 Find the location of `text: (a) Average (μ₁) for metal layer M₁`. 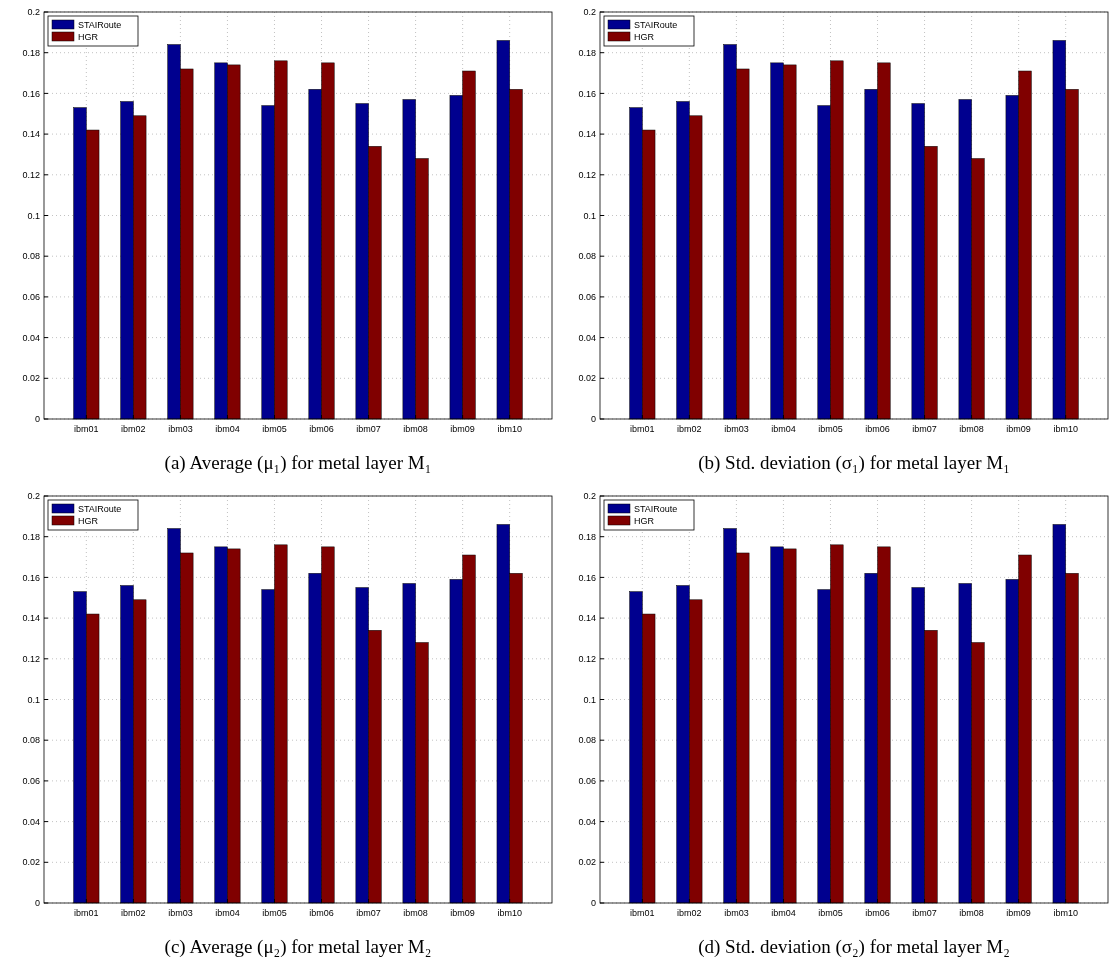

text: (a) Average (μ₁) for metal layer M₁ is located at coordinates (298, 463).